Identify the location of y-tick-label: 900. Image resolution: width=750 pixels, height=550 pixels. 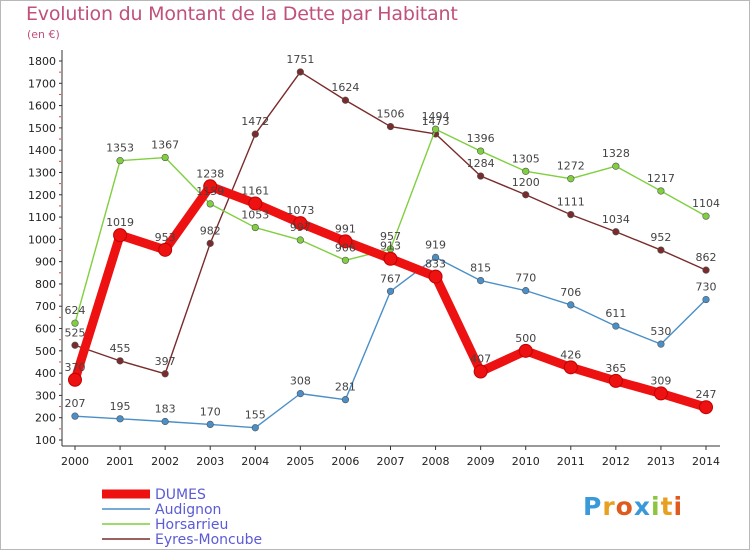
(45, 262).